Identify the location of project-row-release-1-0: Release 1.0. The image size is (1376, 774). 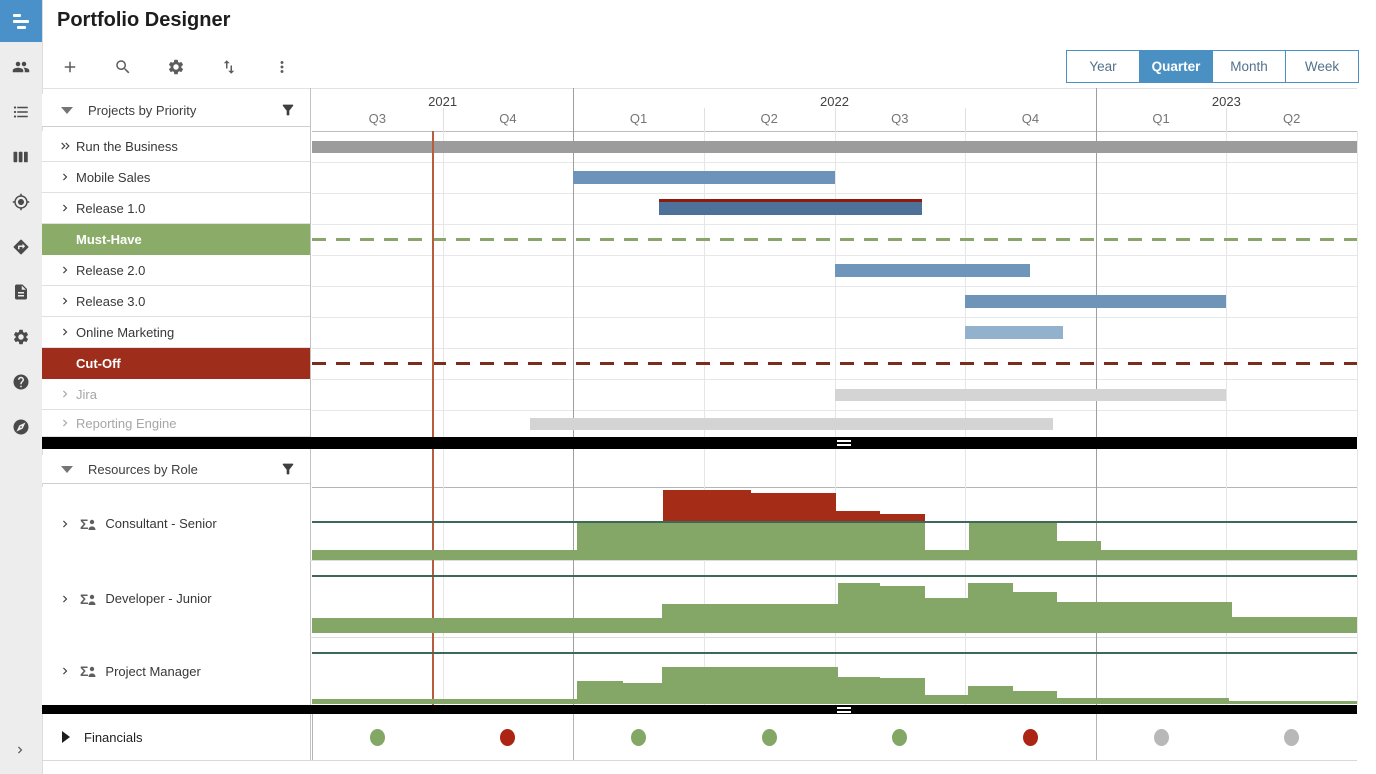
(176, 208).